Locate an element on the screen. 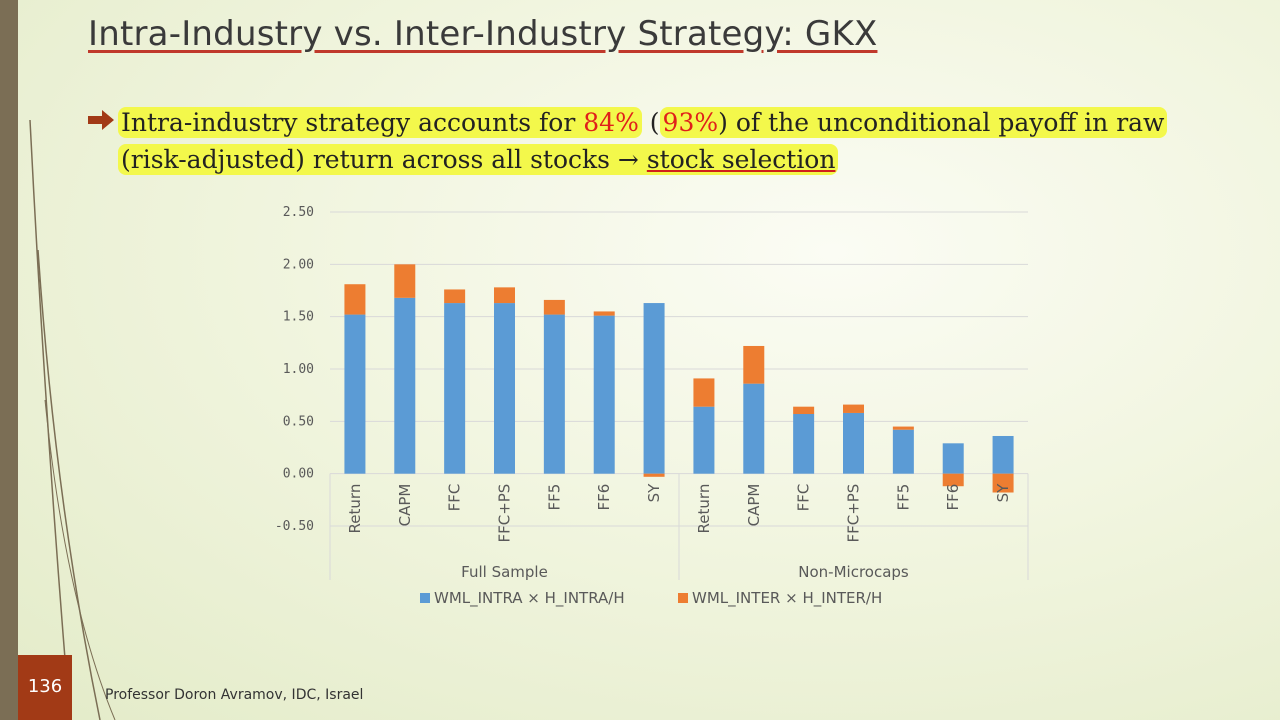 This screenshot has height=720, width=1280. y-tick-label: 2.50 is located at coordinates (298, 212).